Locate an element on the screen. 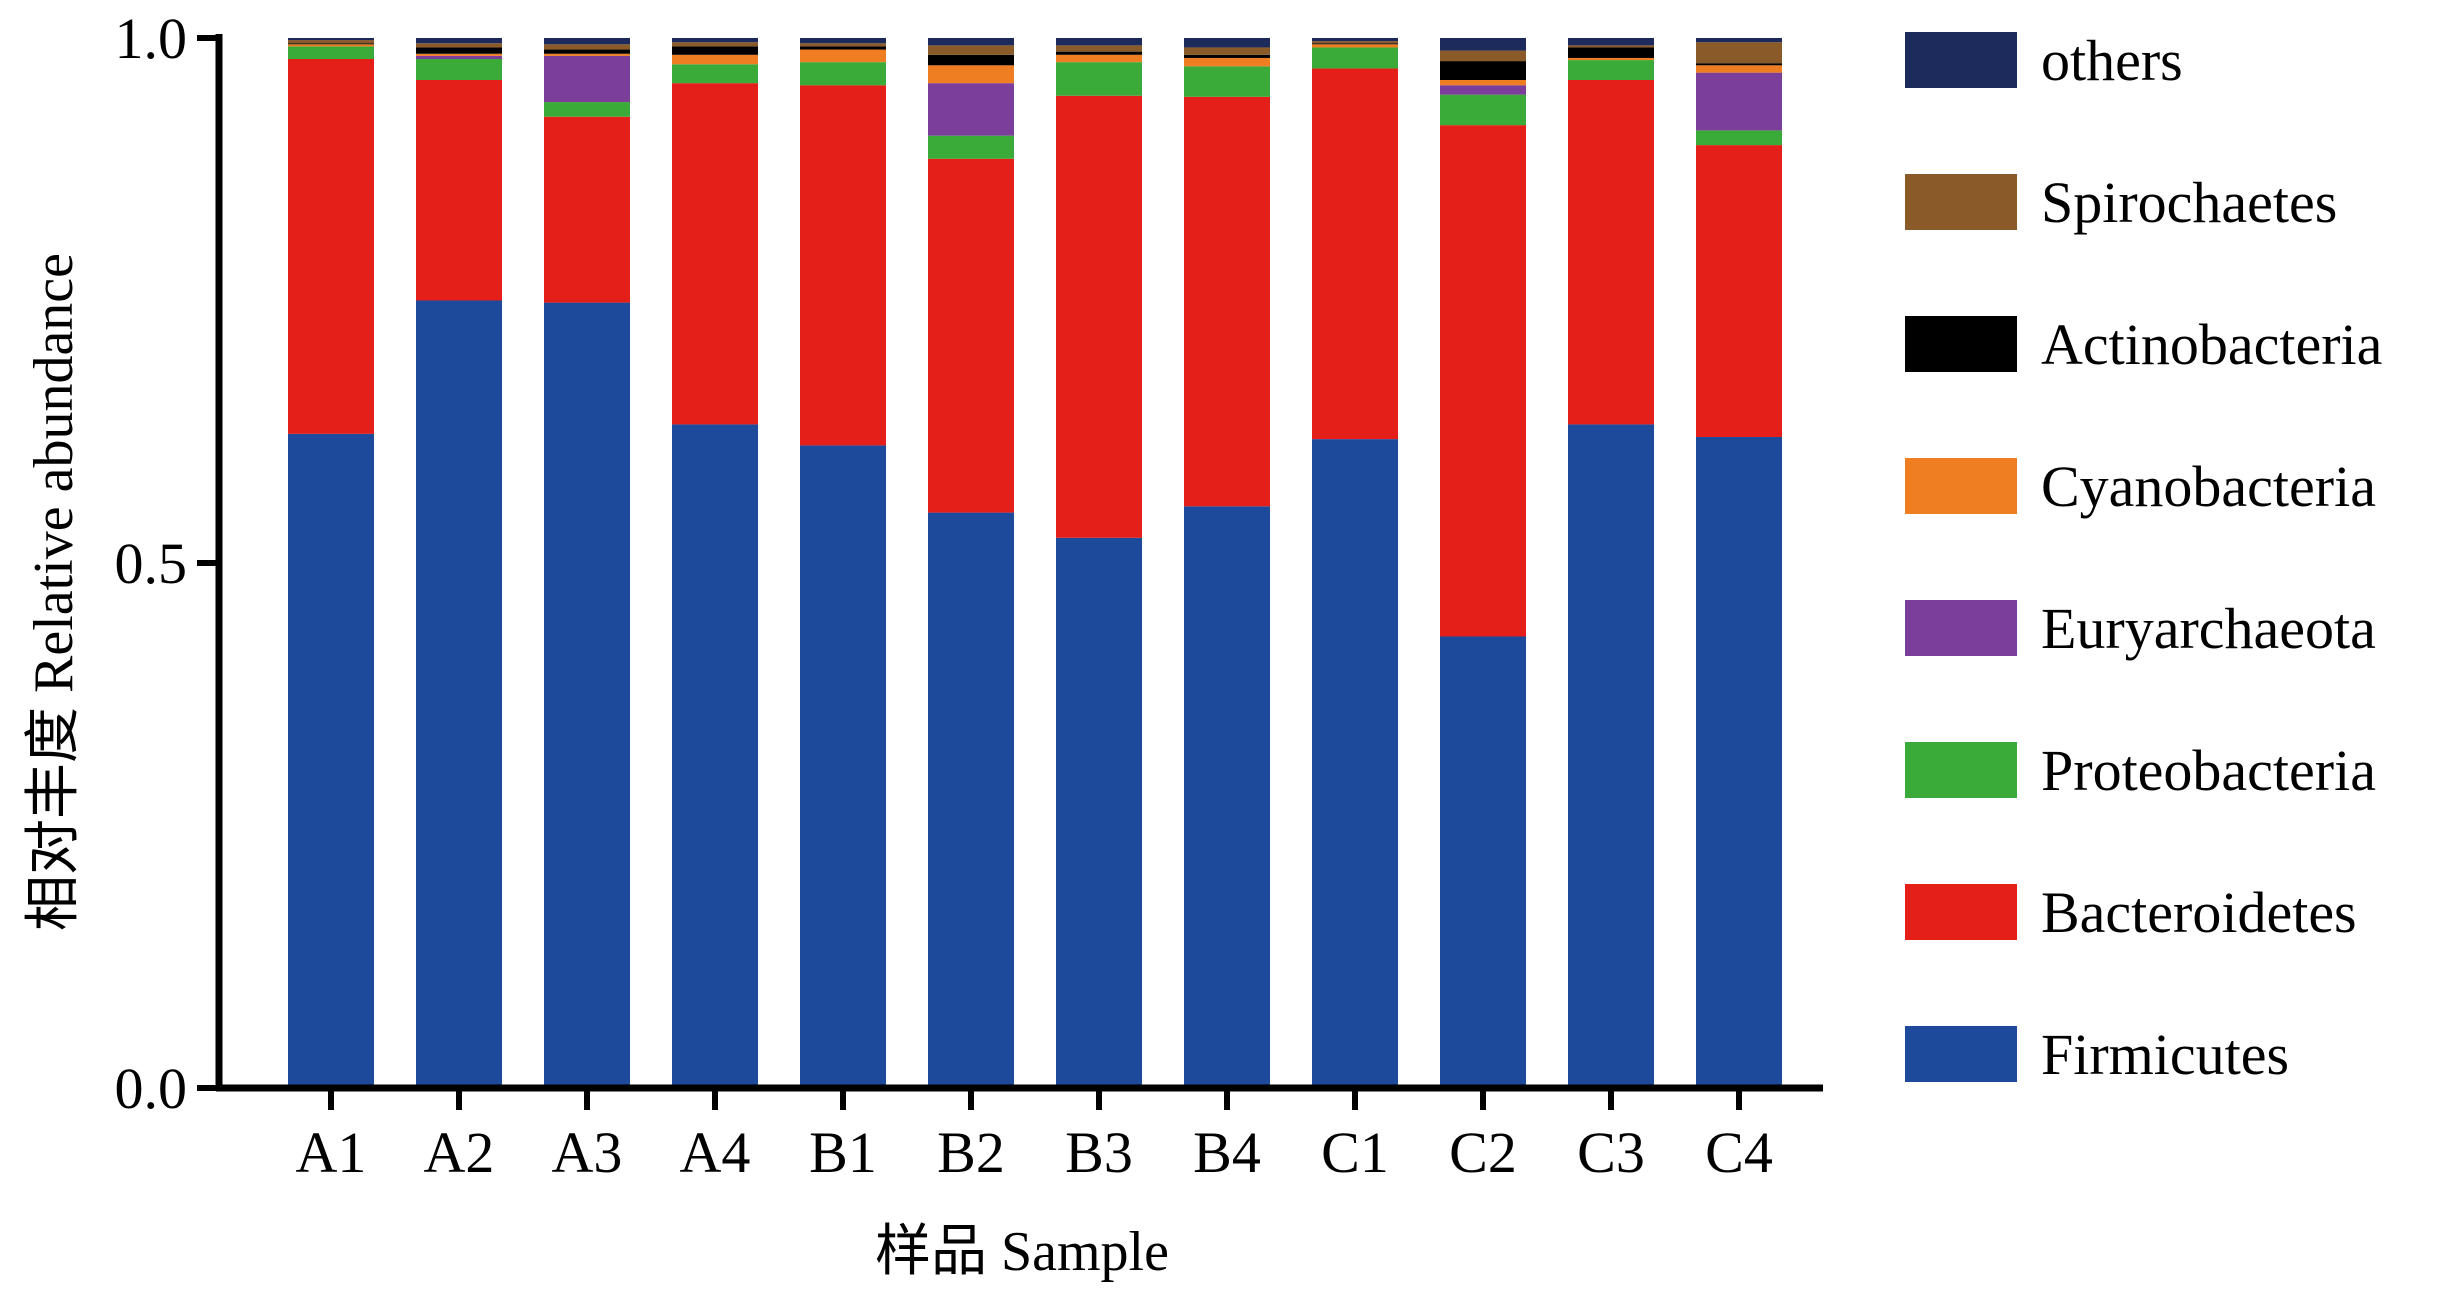 The height and width of the screenshot is (1300, 2448). bar-segment-A1-proteobacteria is located at coordinates (331, 52).